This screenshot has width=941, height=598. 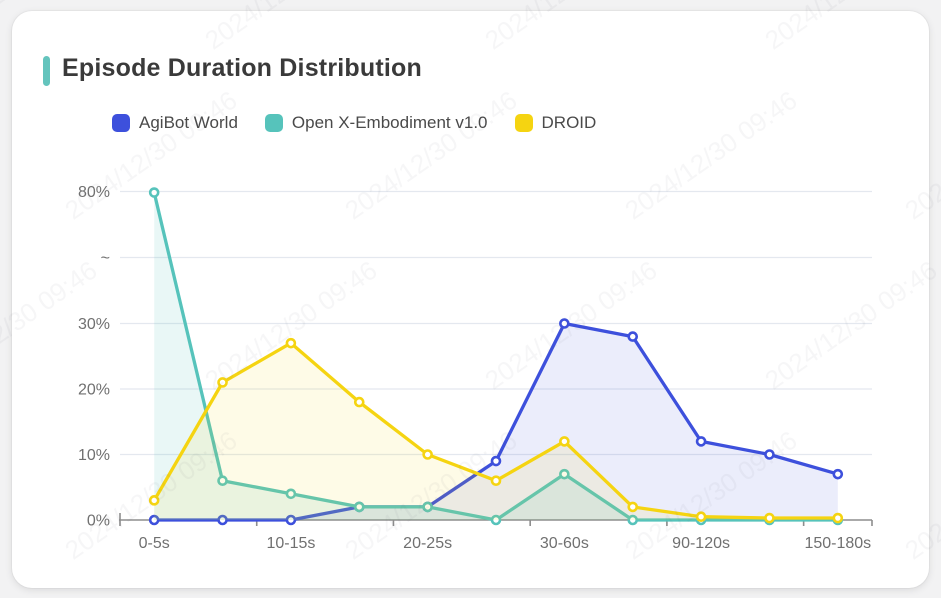 What do you see at coordinates (121, 123) in the screenshot?
I see `legend-swatch-agibot-world` at bounding box center [121, 123].